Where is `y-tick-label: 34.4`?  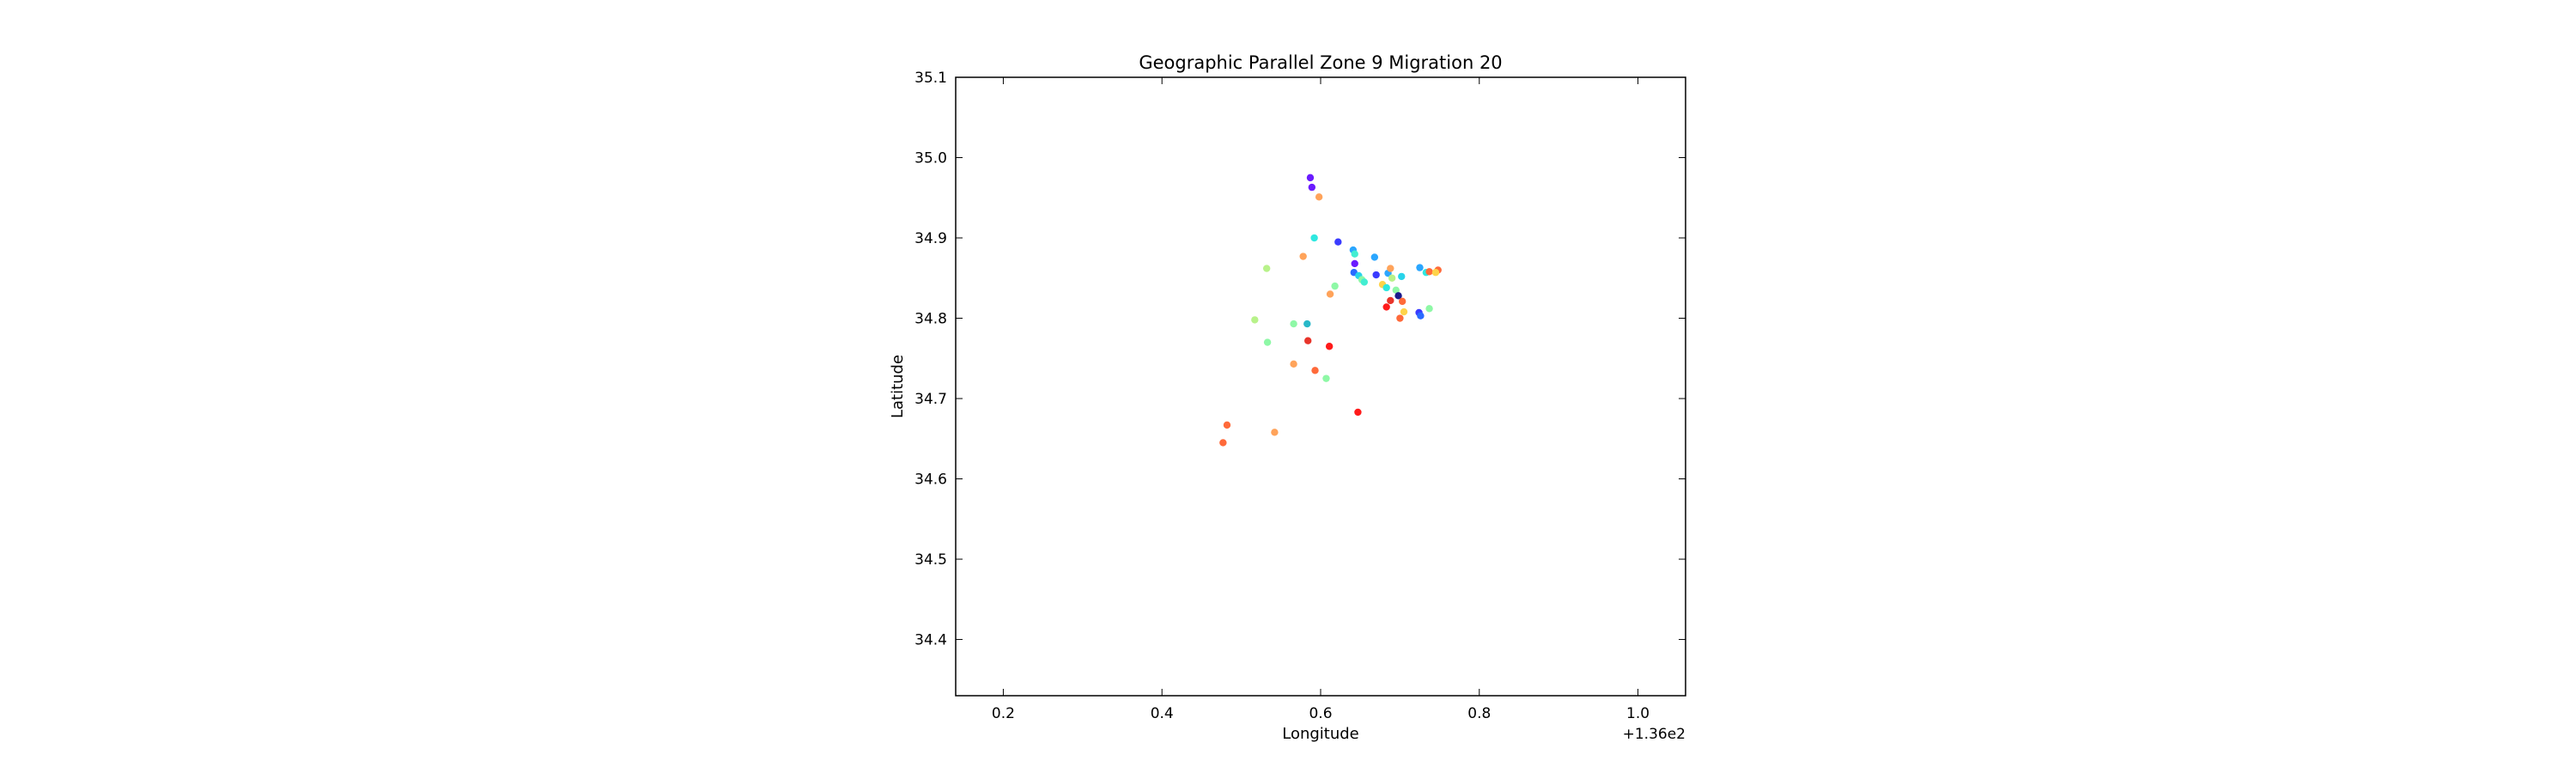 y-tick-label: 34.4 is located at coordinates (930, 640).